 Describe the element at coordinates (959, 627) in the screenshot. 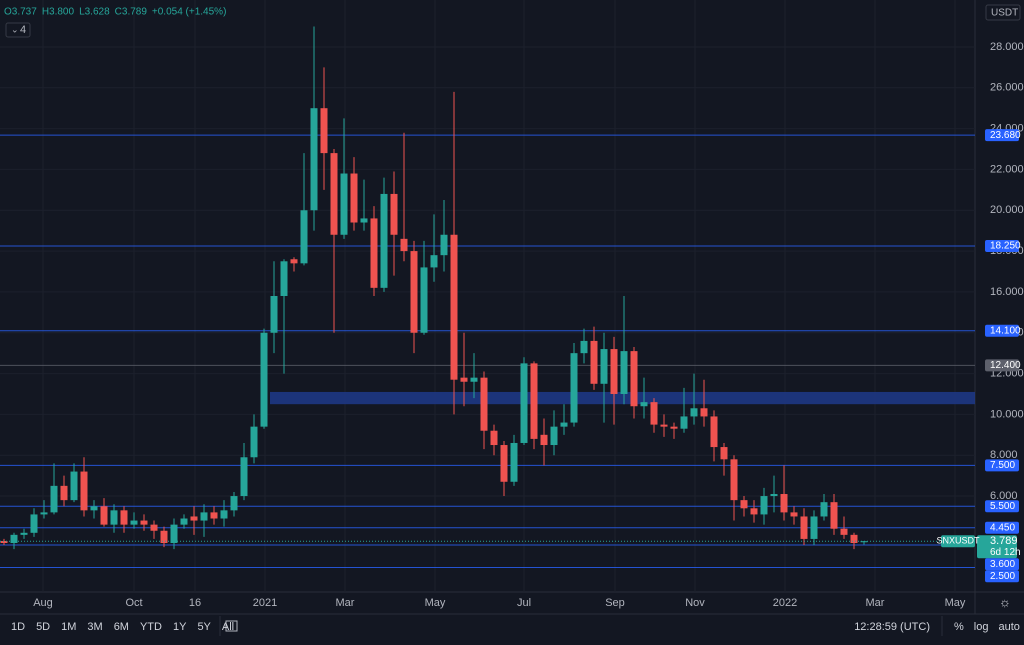

I see `scale-option: %` at that location.